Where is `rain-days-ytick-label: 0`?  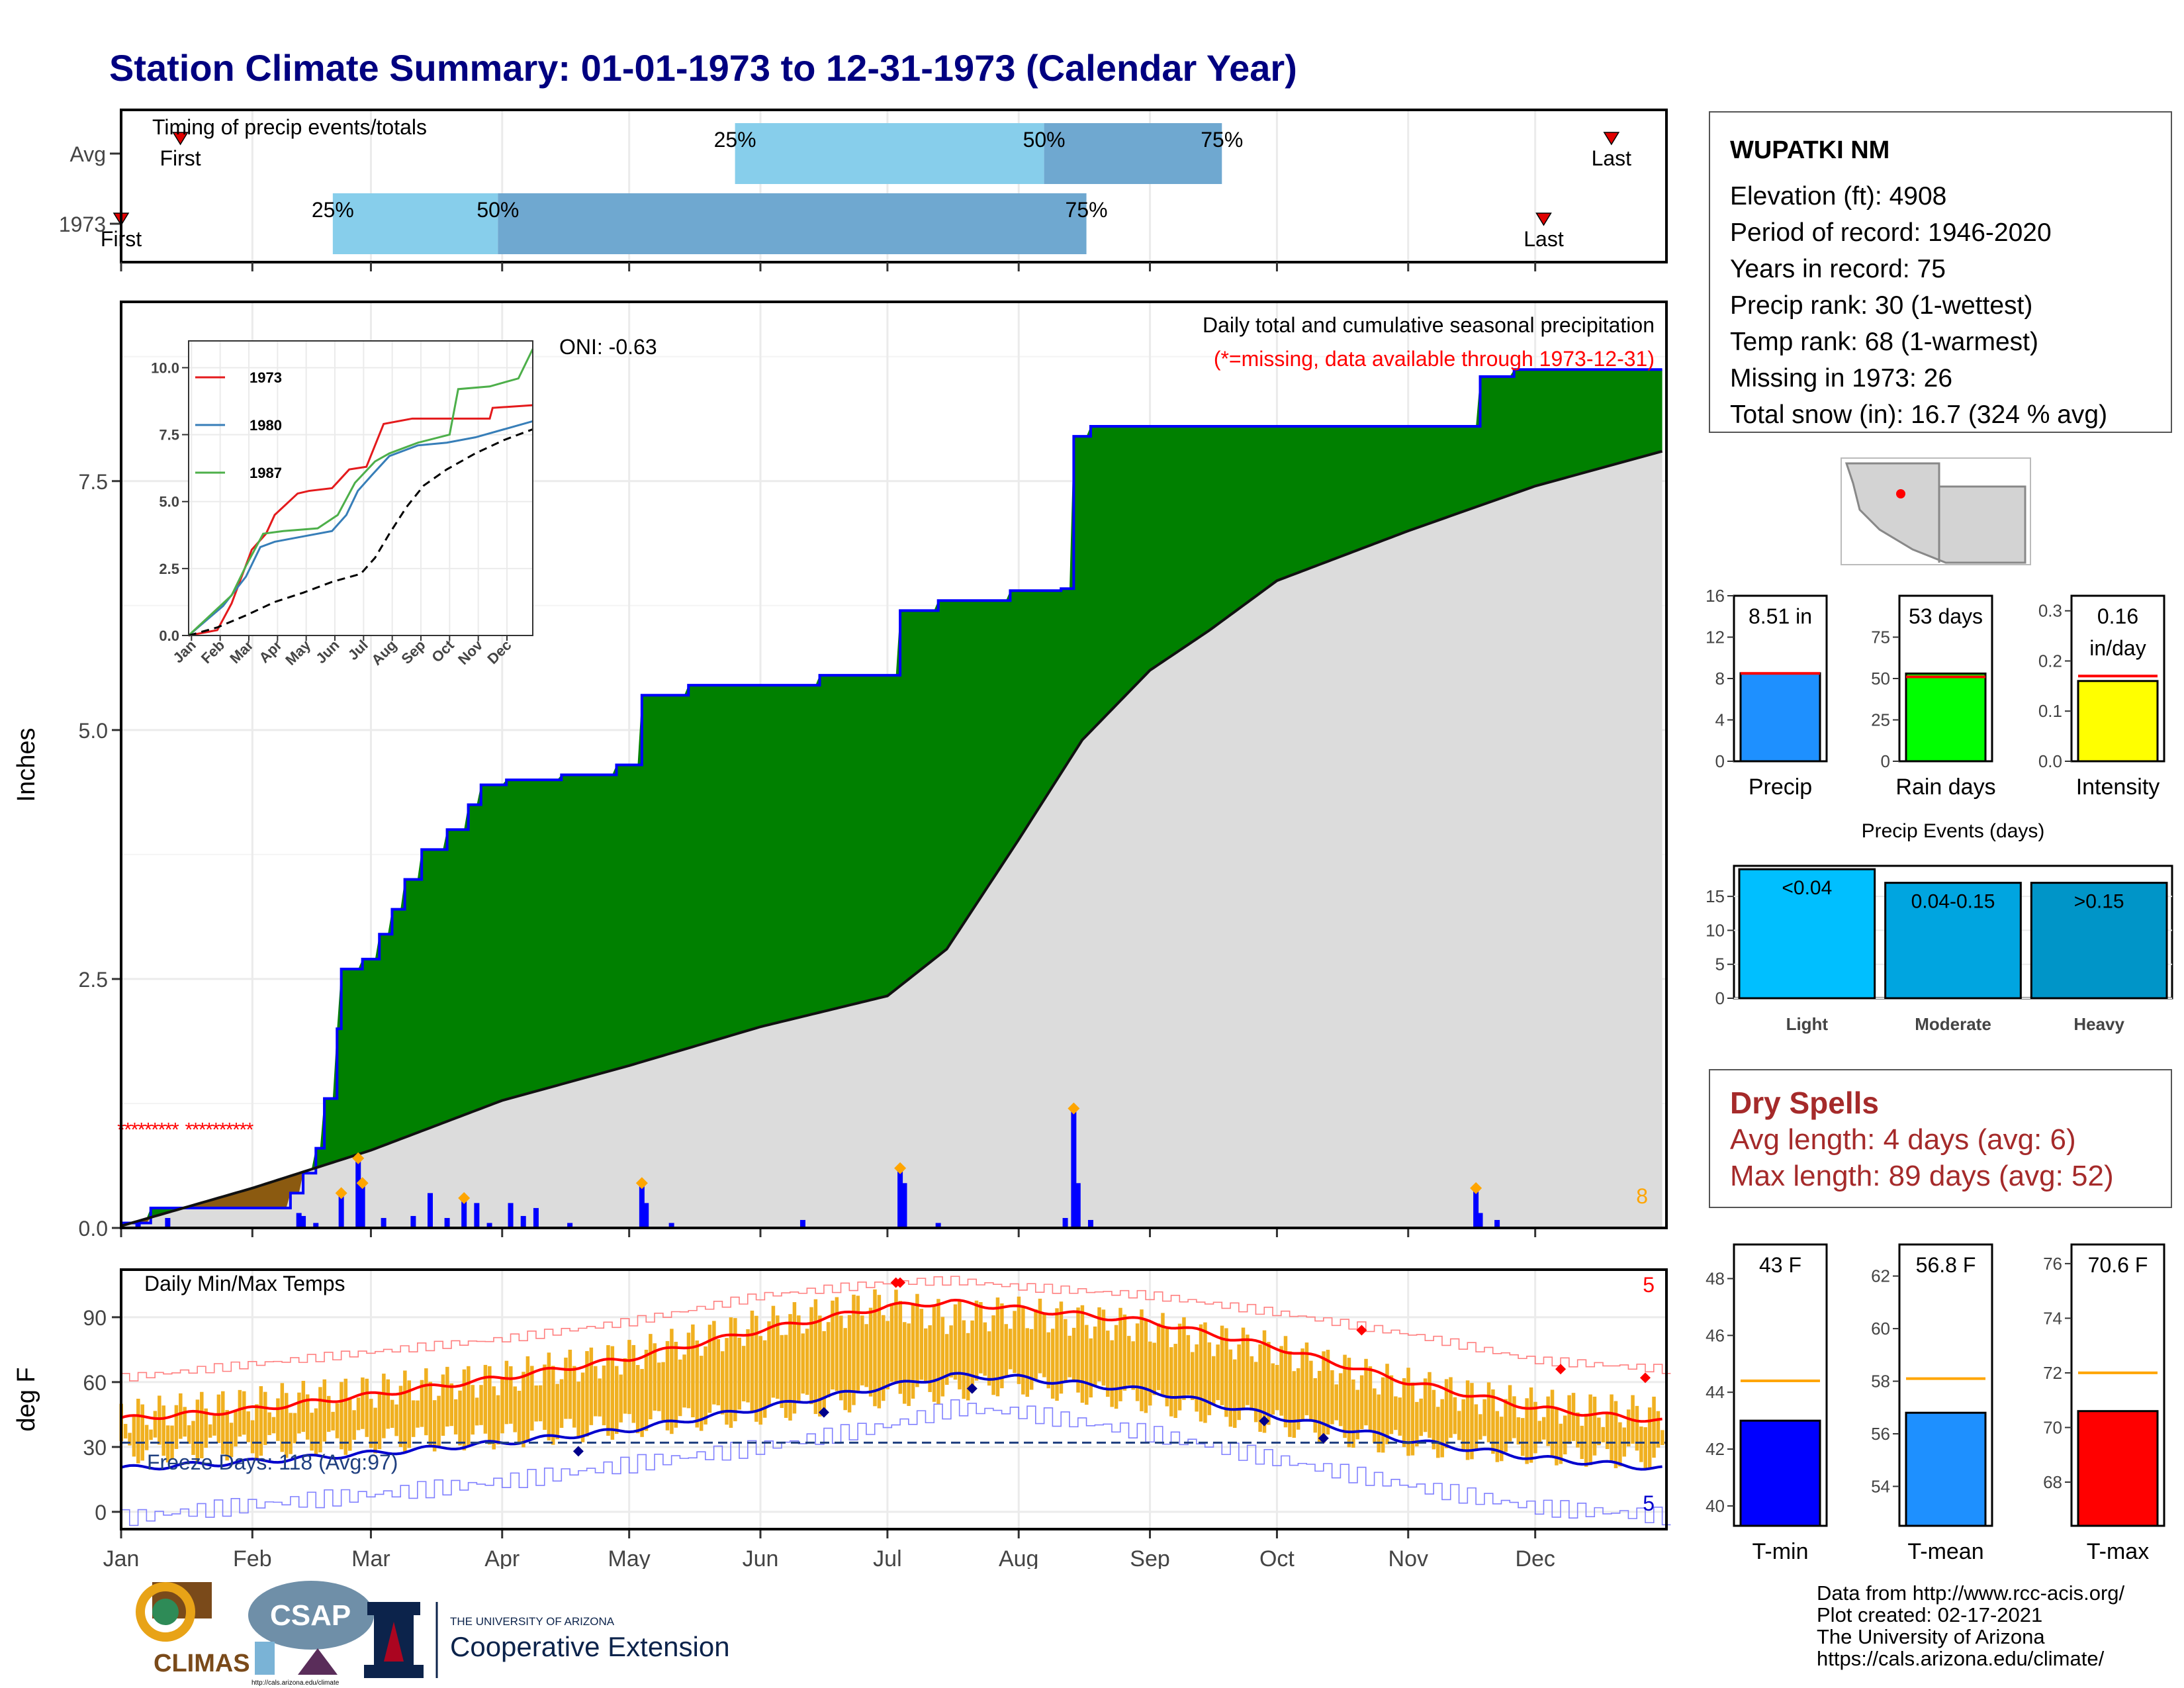 rain-days-ytick-label: 0 is located at coordinates (1885, 761).